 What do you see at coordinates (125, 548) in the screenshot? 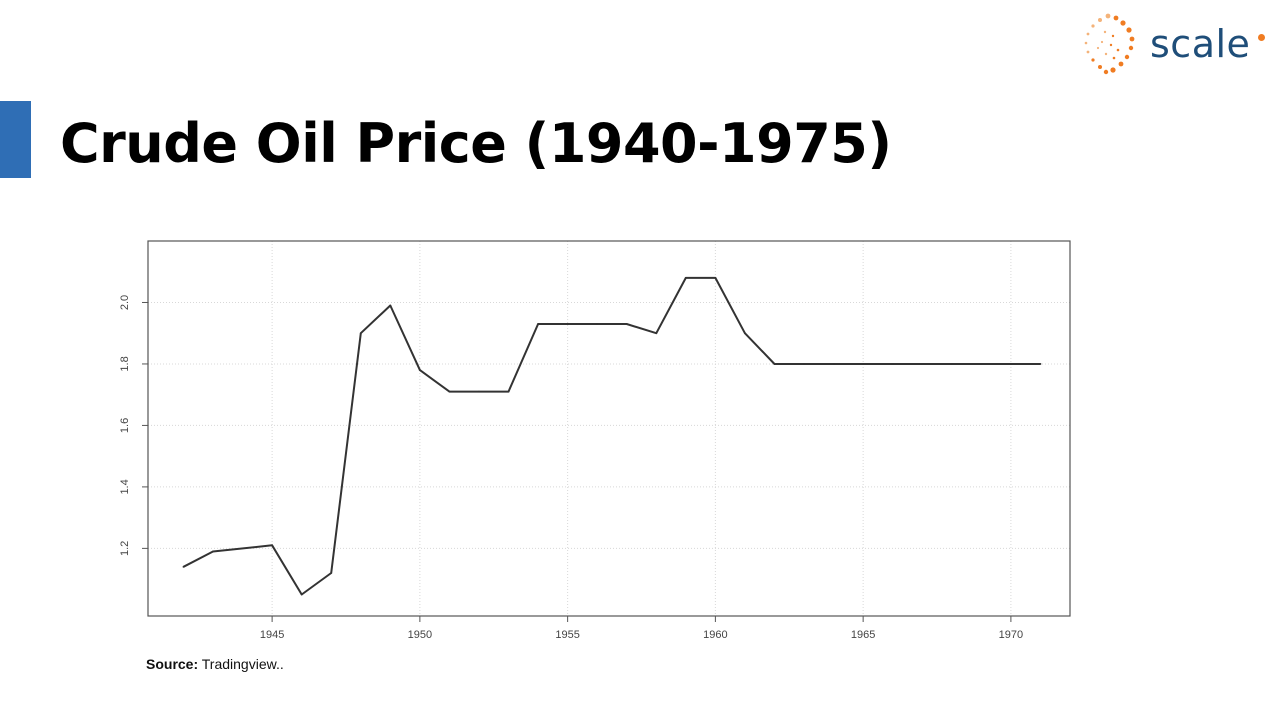
I see `y-tick-label: 1.2` at bounding box center [125, 548].